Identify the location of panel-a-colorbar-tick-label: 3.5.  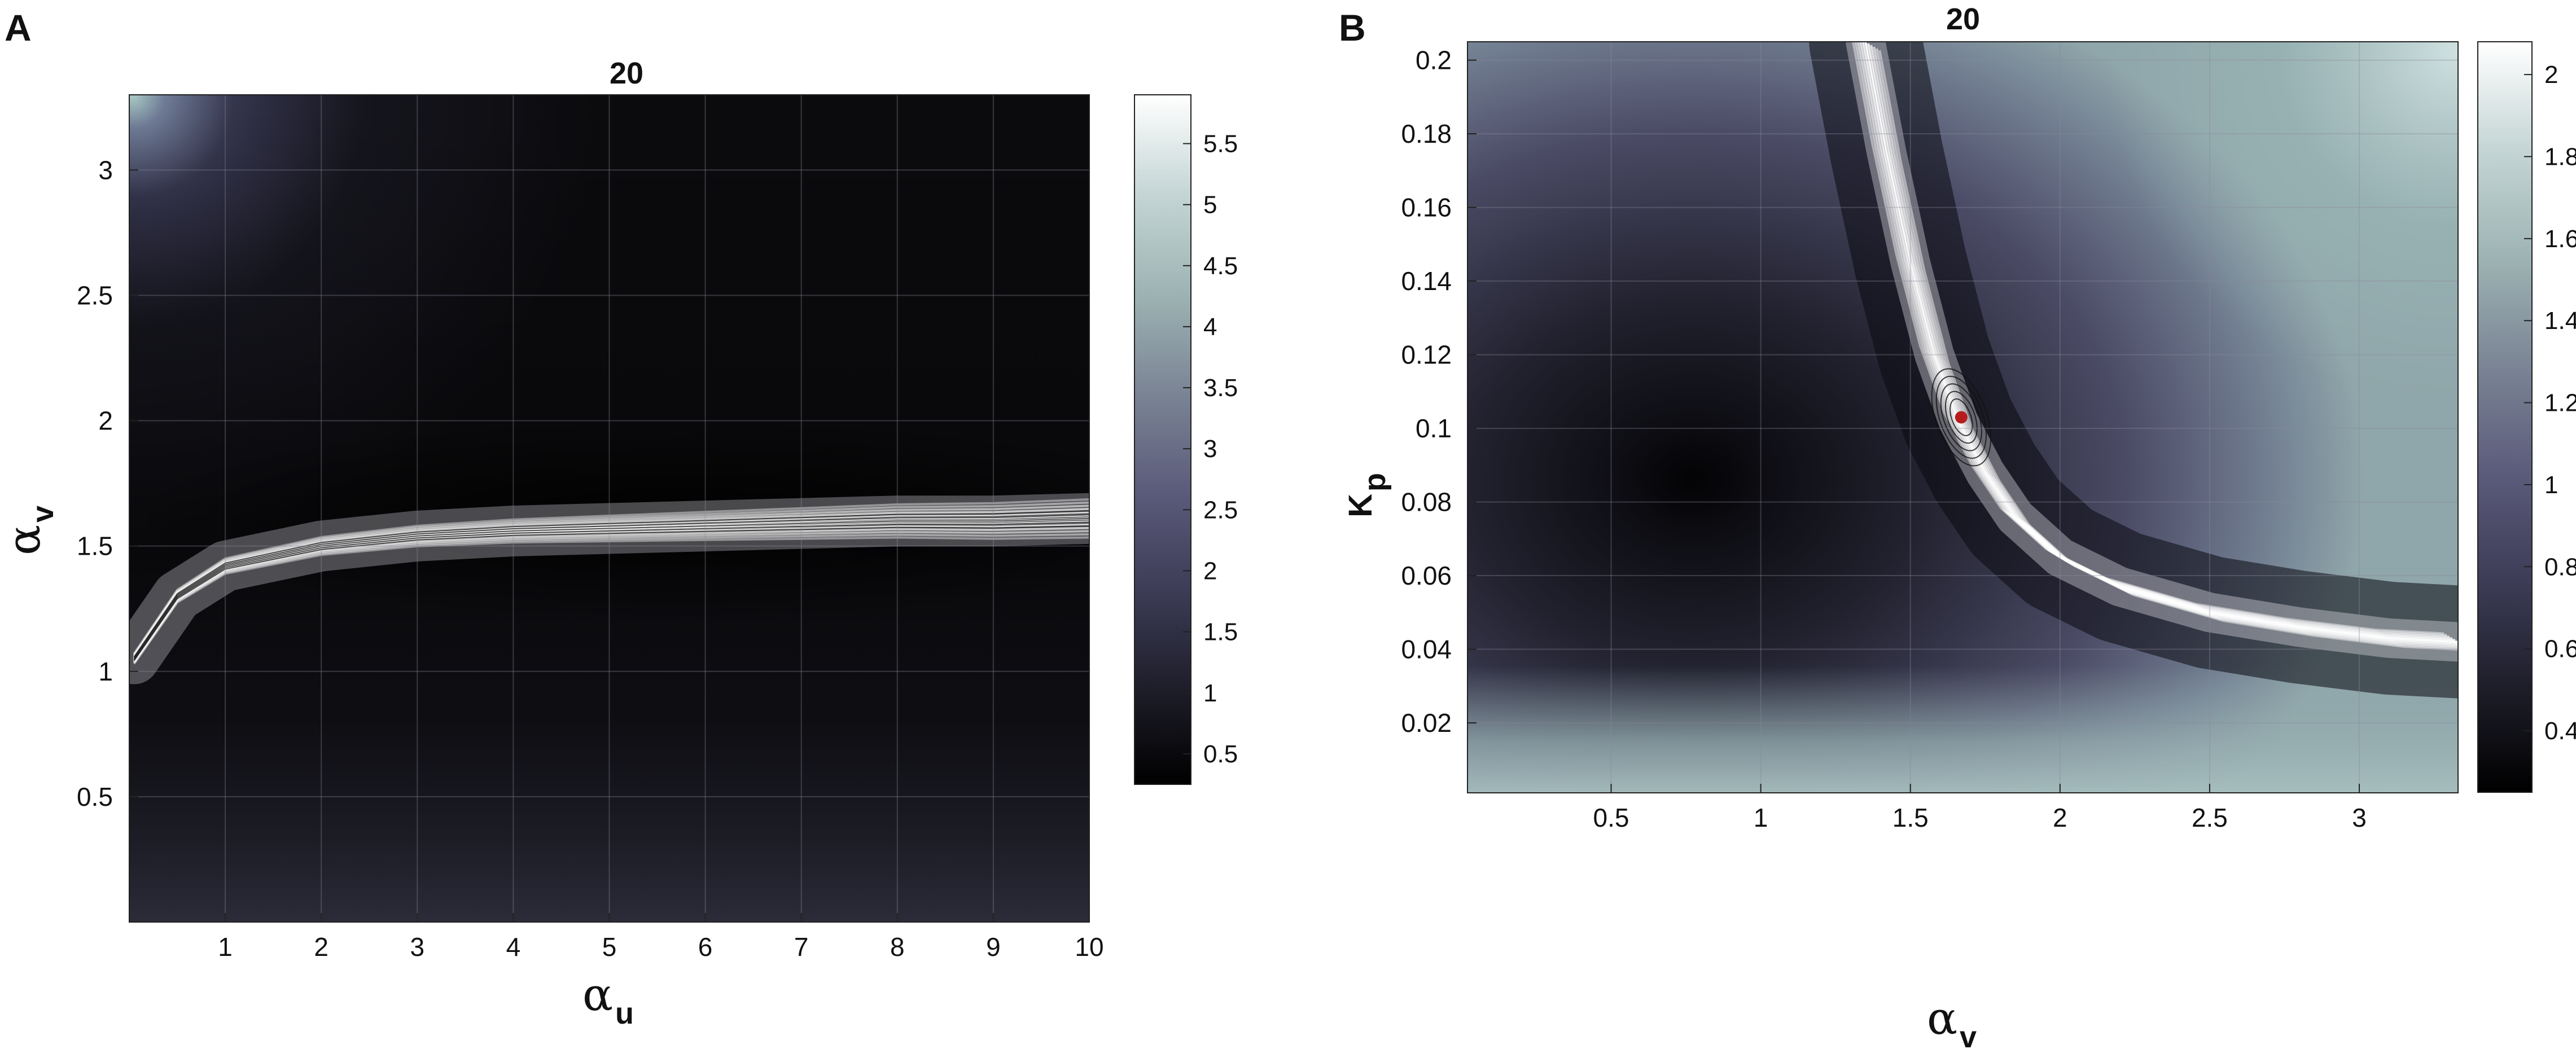
(1220, 388).